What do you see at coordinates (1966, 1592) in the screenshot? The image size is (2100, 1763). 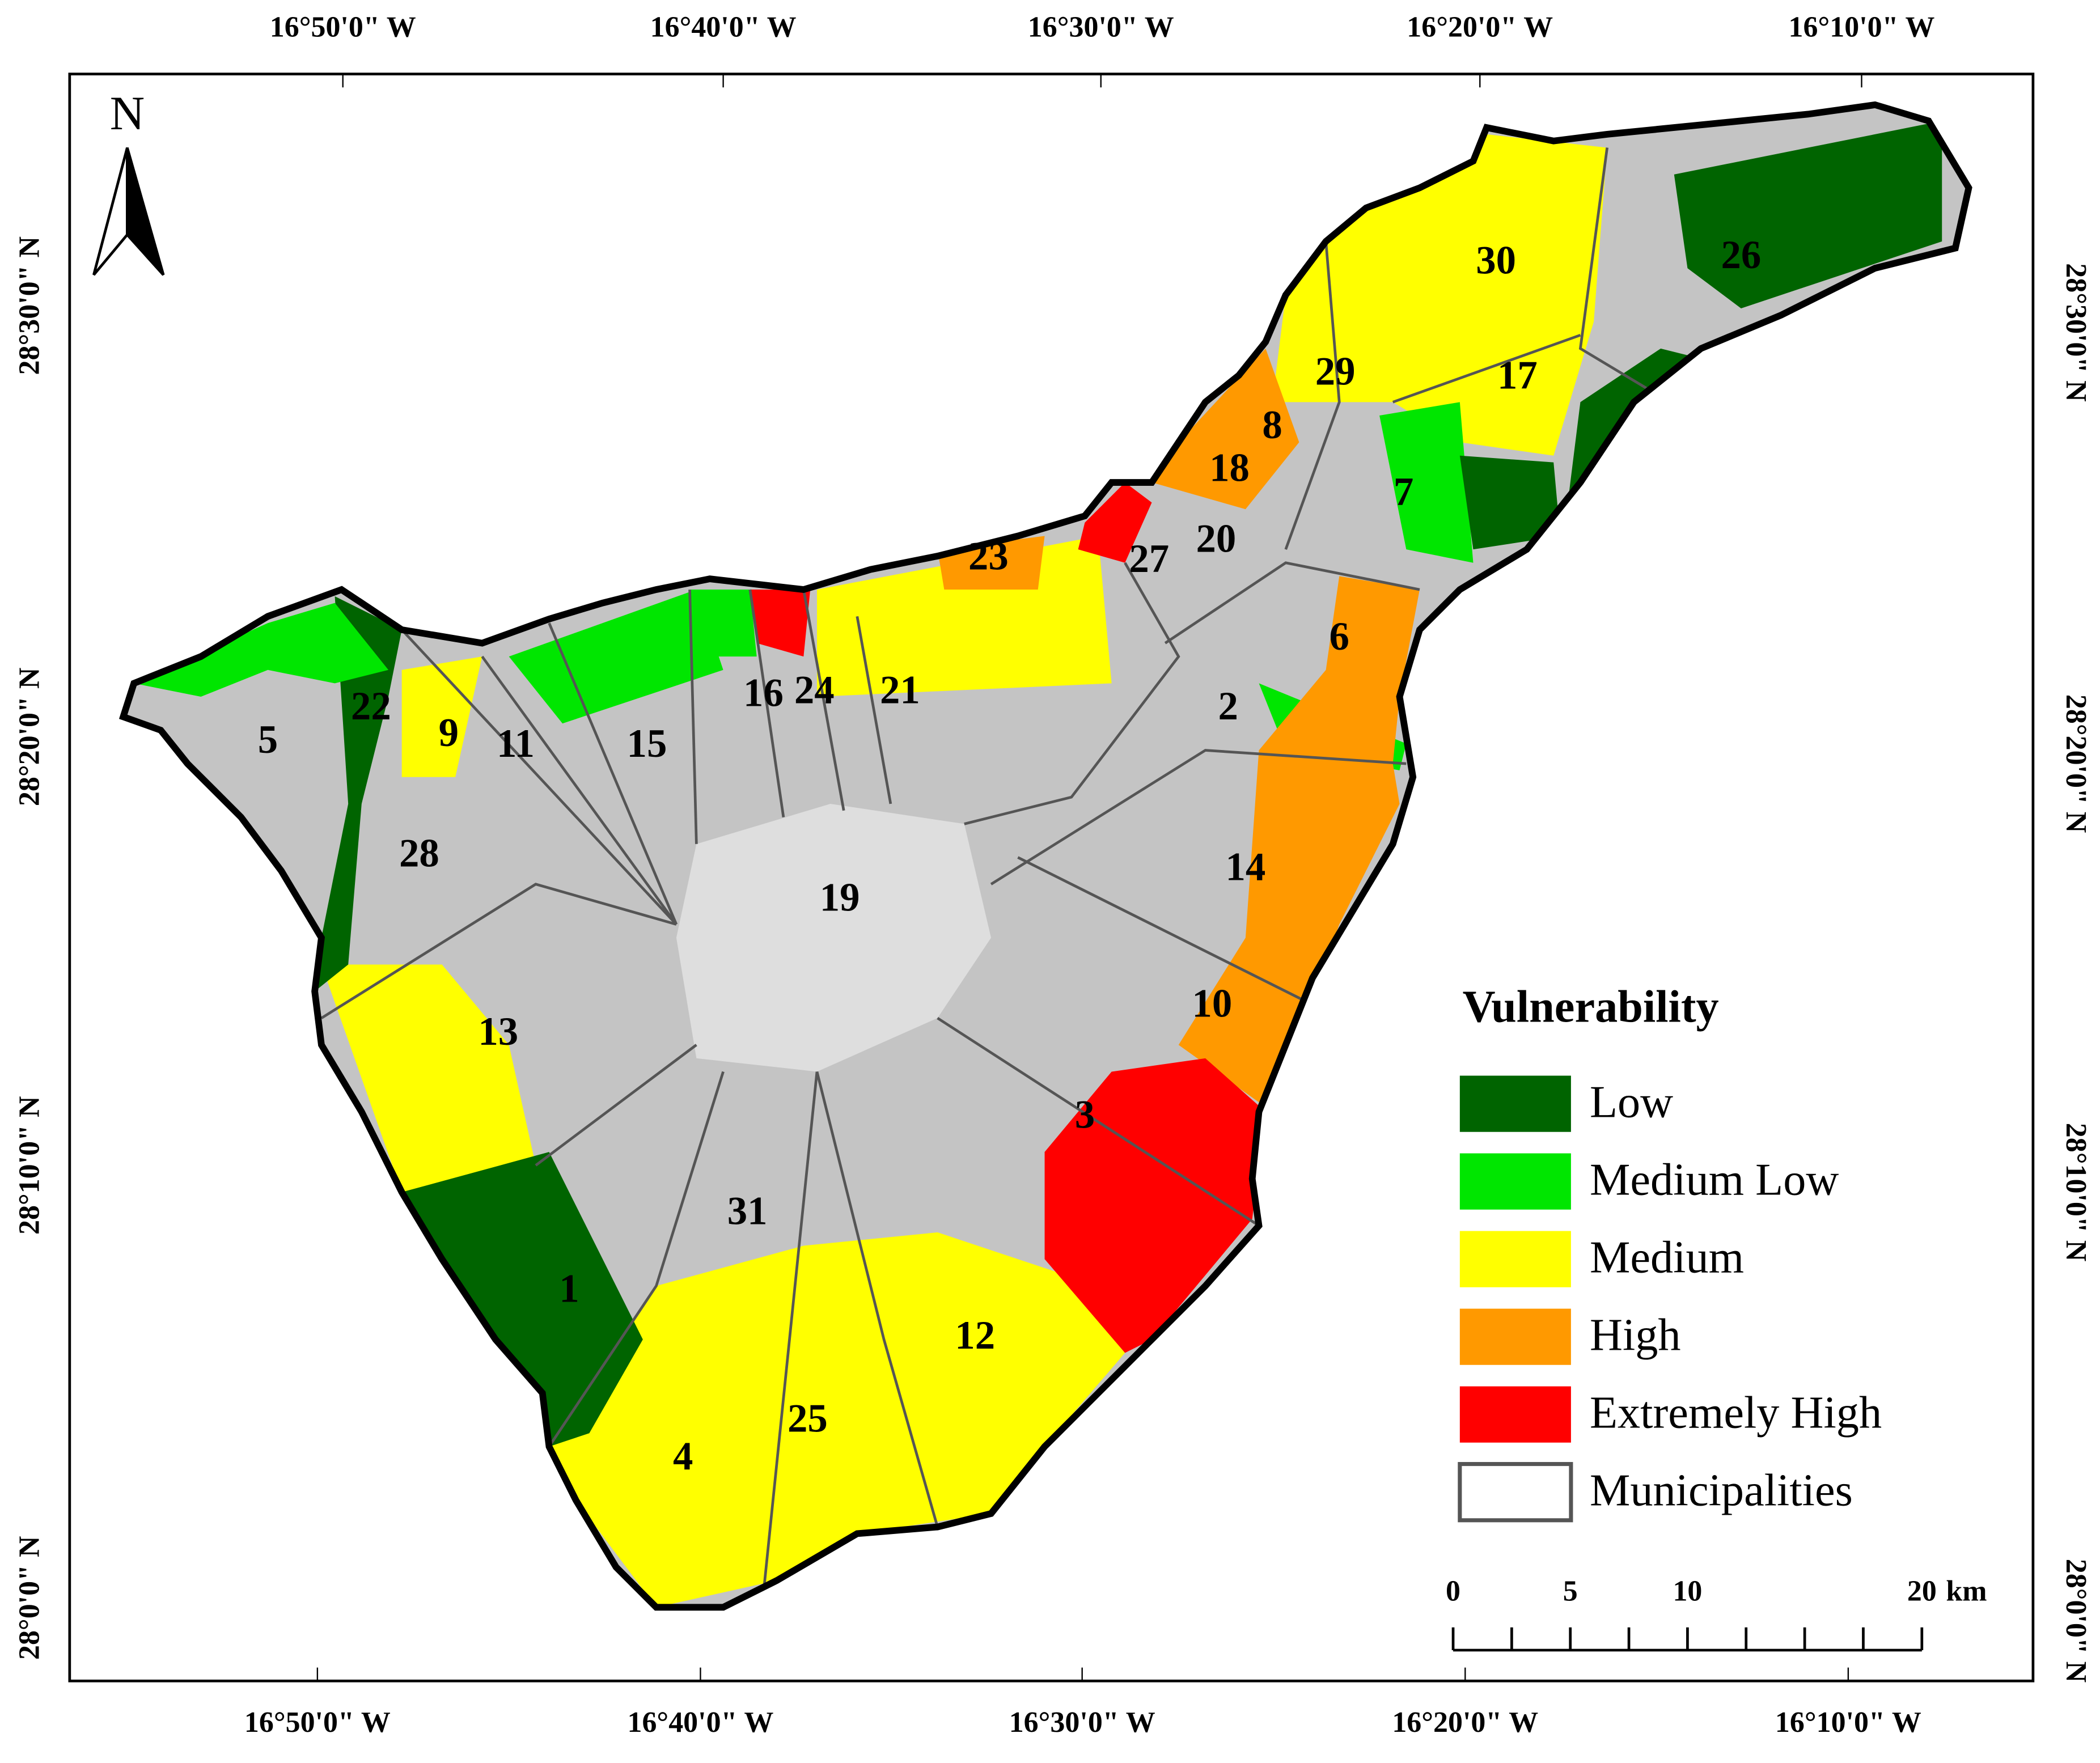 I see `scale-unit: km` at bounding box center [1966, 1592].